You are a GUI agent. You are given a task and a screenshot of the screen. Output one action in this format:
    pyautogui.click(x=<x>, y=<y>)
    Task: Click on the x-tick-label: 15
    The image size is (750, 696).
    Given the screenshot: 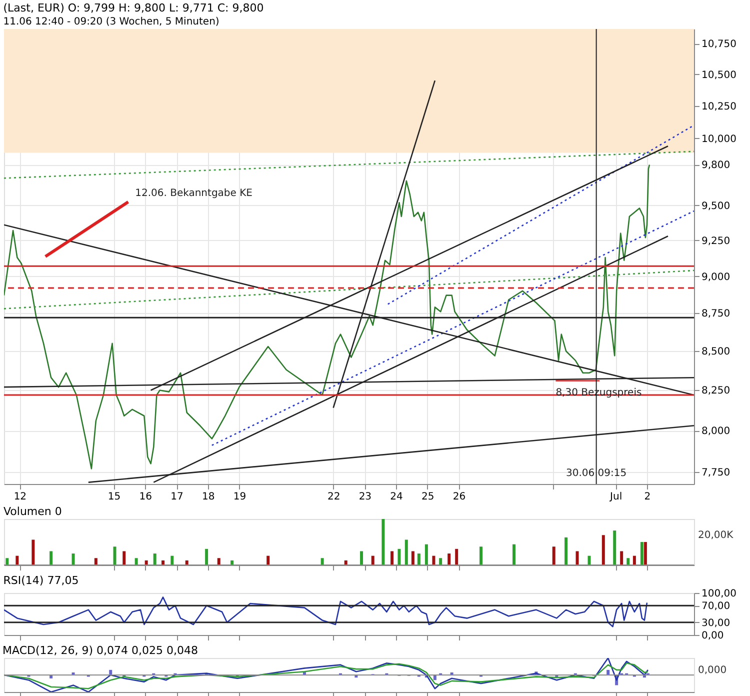 What is the action you would take?
    pyautogui.click(x=114, y=497)
    